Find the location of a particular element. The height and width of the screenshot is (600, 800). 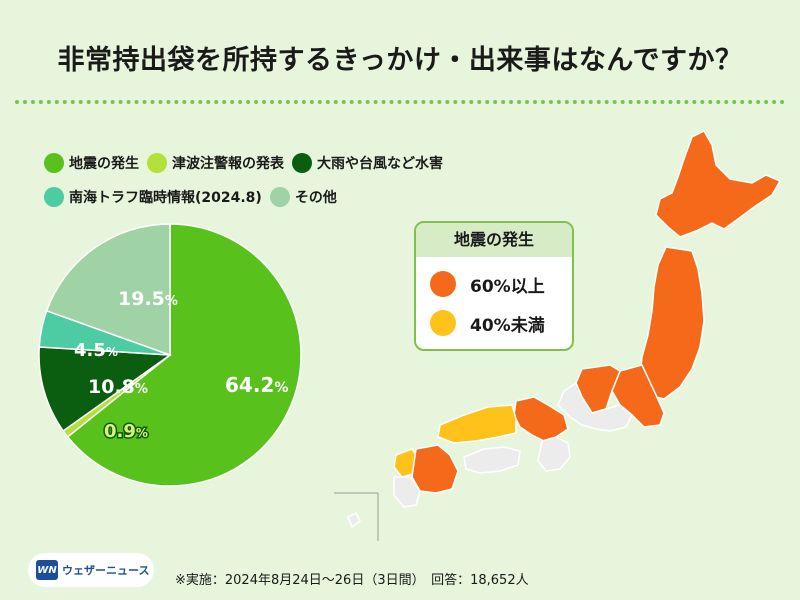

map-legend: 地震の発生 60%以上 40%未満 is located at coordinates (494, 286).